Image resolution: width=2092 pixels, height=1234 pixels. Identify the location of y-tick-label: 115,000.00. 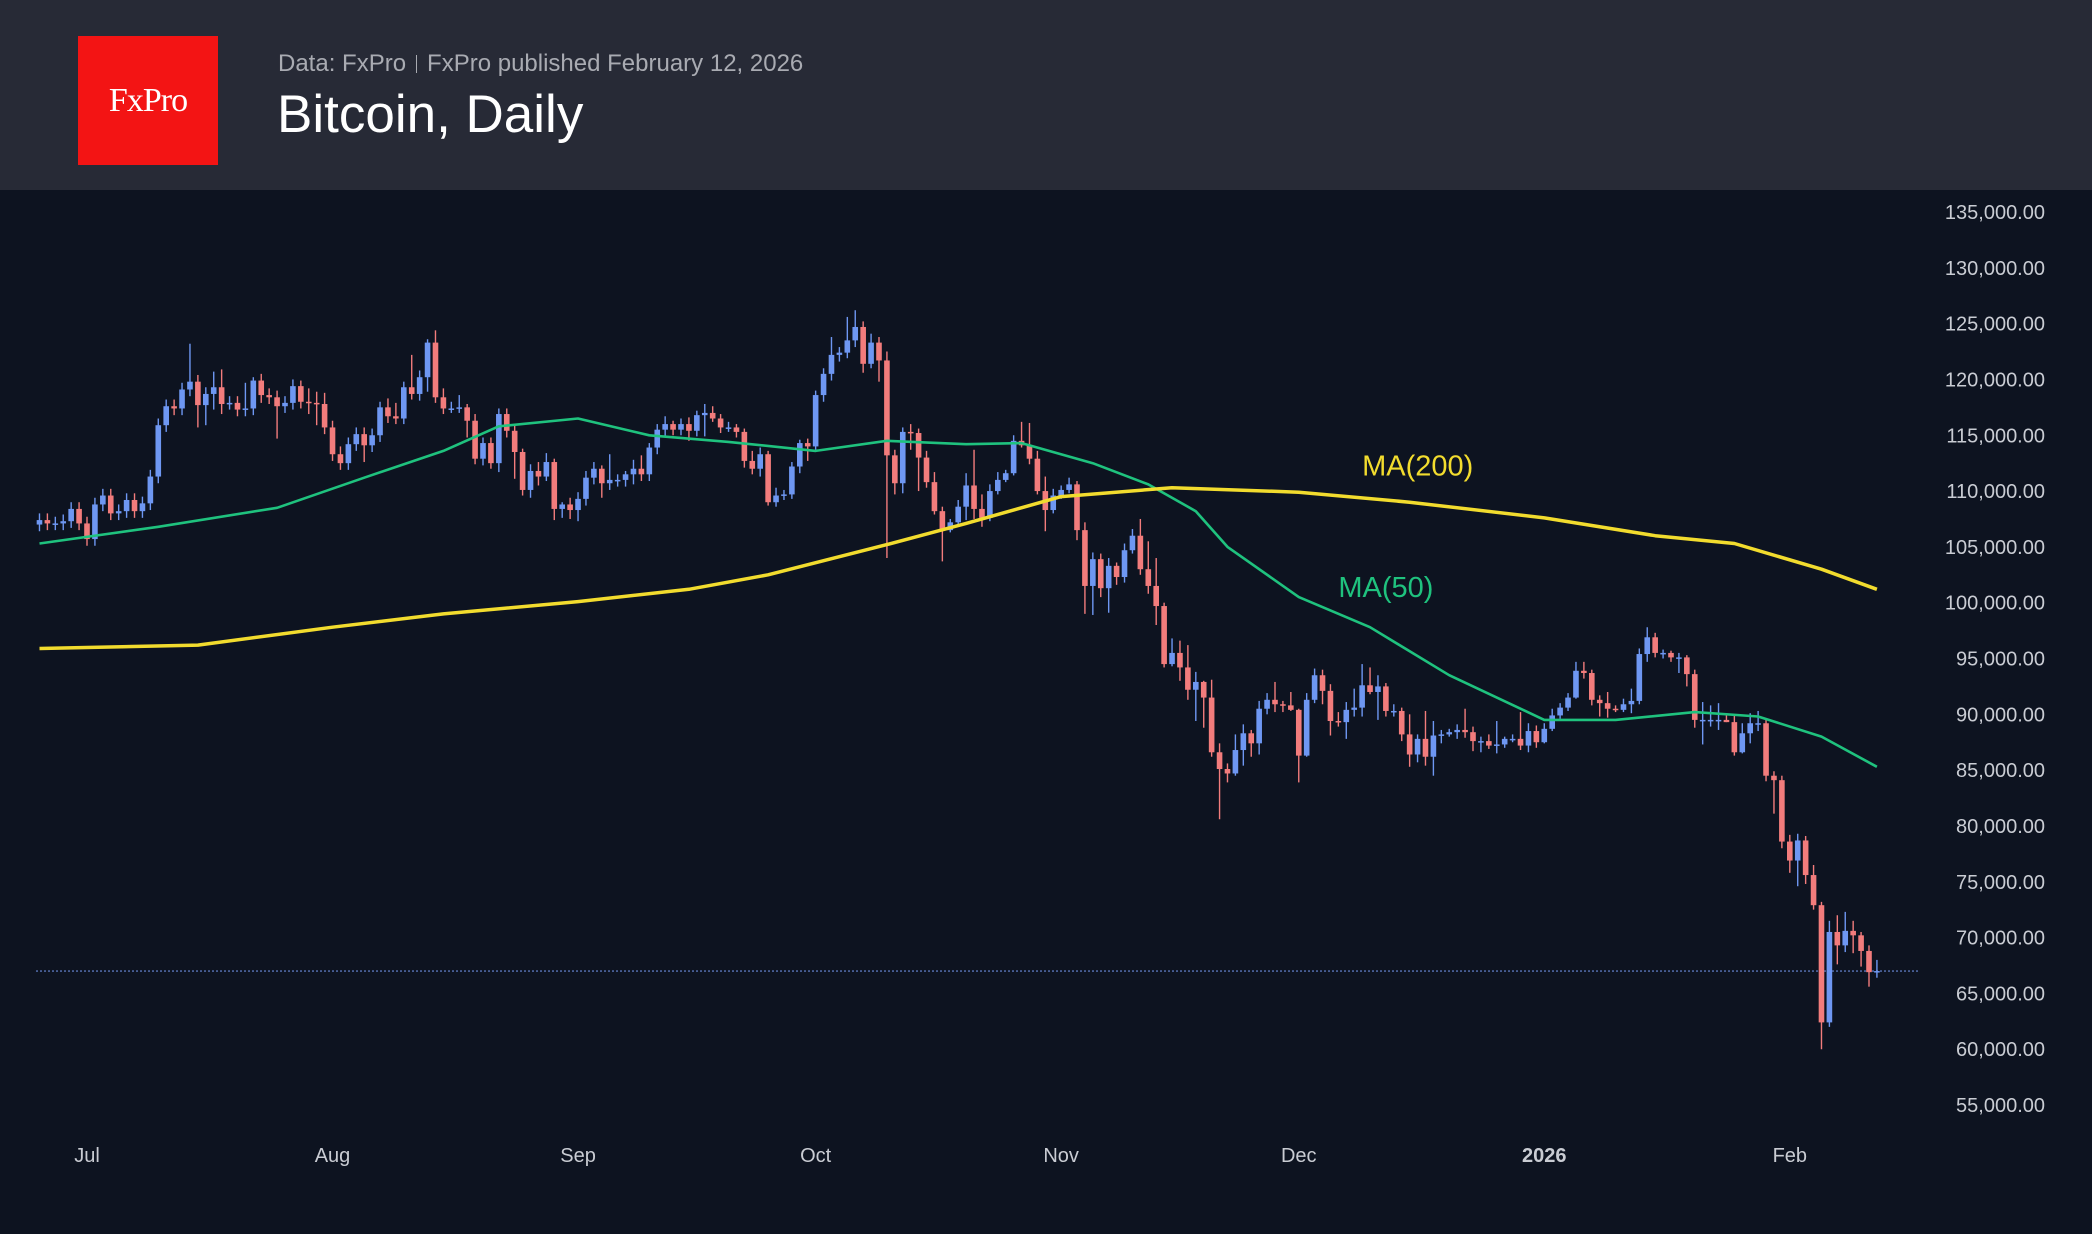
(1995, 436).